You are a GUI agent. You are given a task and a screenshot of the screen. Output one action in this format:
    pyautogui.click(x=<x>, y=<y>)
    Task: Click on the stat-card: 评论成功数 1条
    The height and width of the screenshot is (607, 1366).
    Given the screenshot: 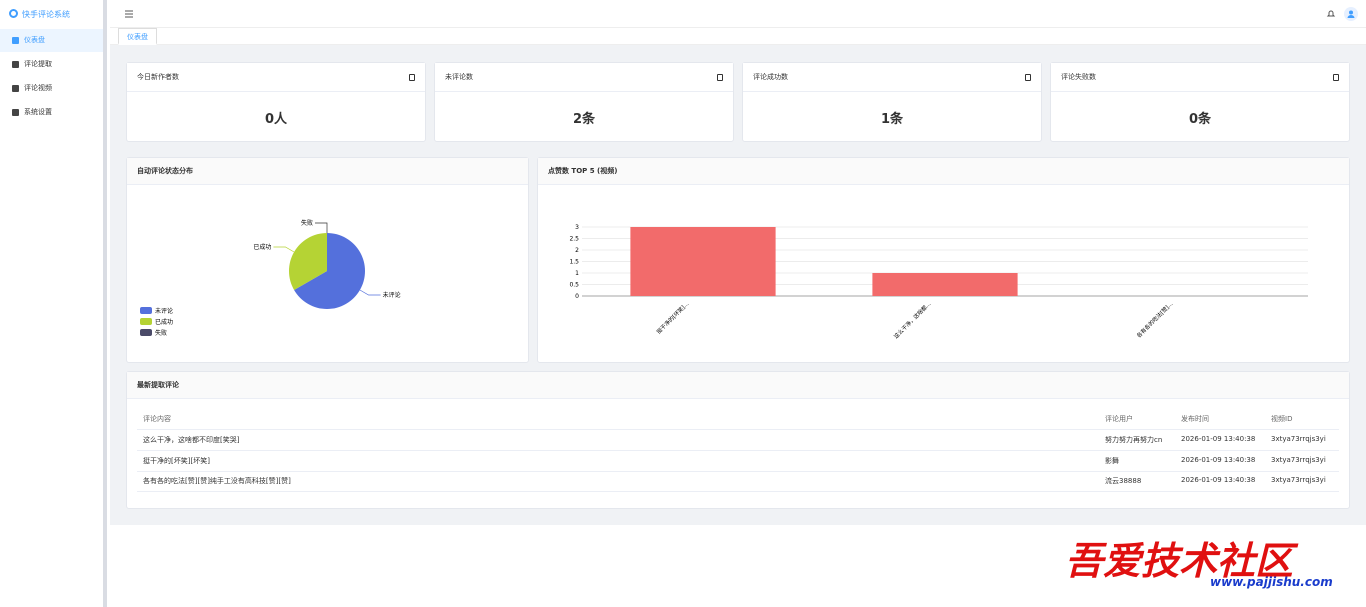 What is the action you would take?
    pyautogui.click(x=892, y=102)
    